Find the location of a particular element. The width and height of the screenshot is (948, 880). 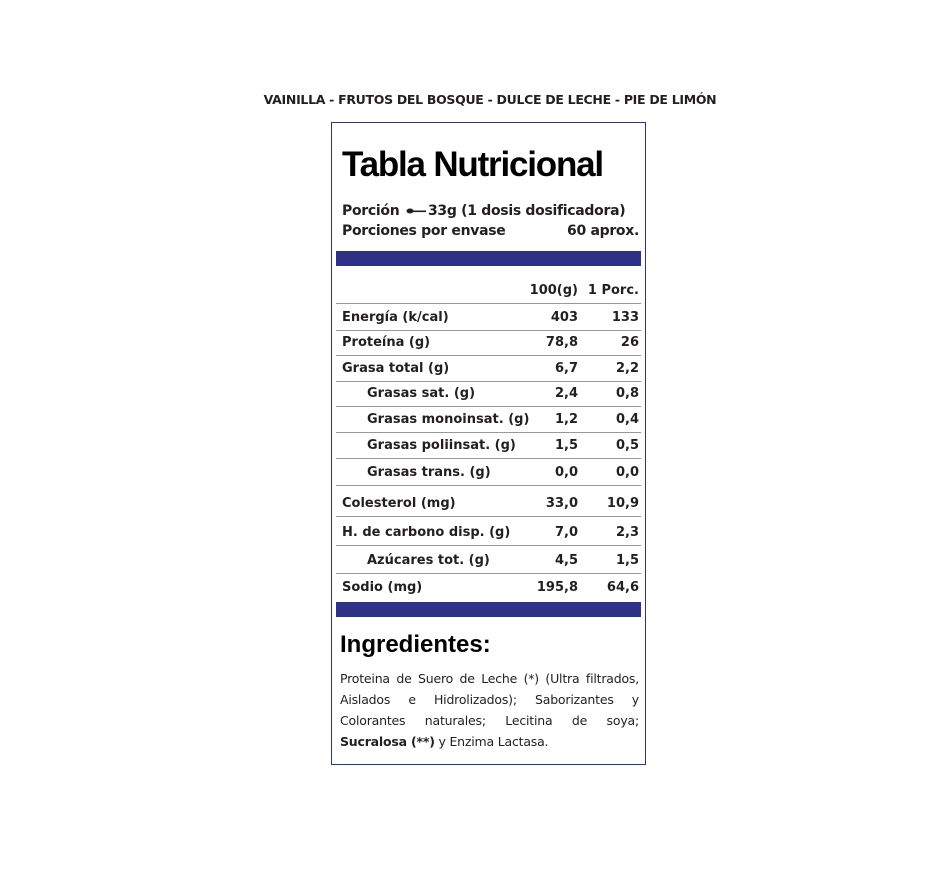

value-100g: 7,0 is located at coordinates (566, 532).